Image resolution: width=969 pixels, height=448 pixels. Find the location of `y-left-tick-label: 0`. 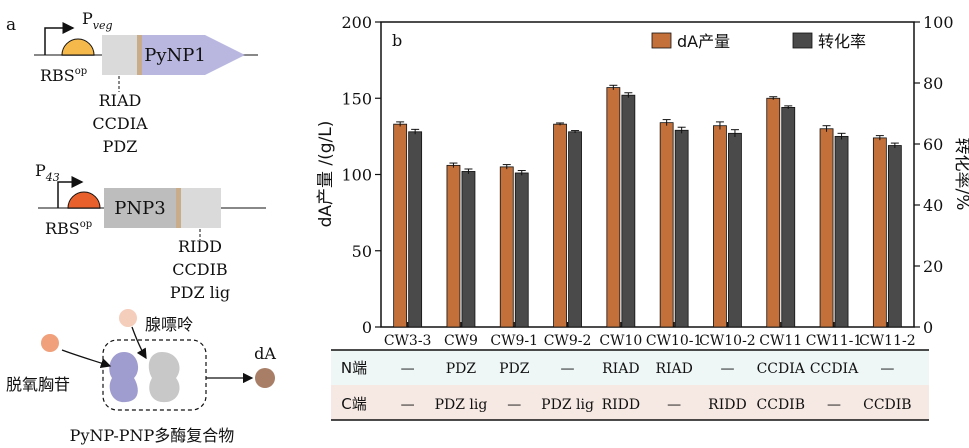

y-left-tick-label: 0 is located at coordinates (367, 327).